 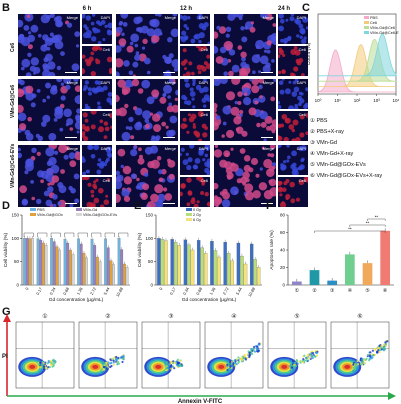 What do you see at coordinates (79, 291) in the screenshot?
I see `x-tick-label: 1.36` at bounding box center [79, 291].